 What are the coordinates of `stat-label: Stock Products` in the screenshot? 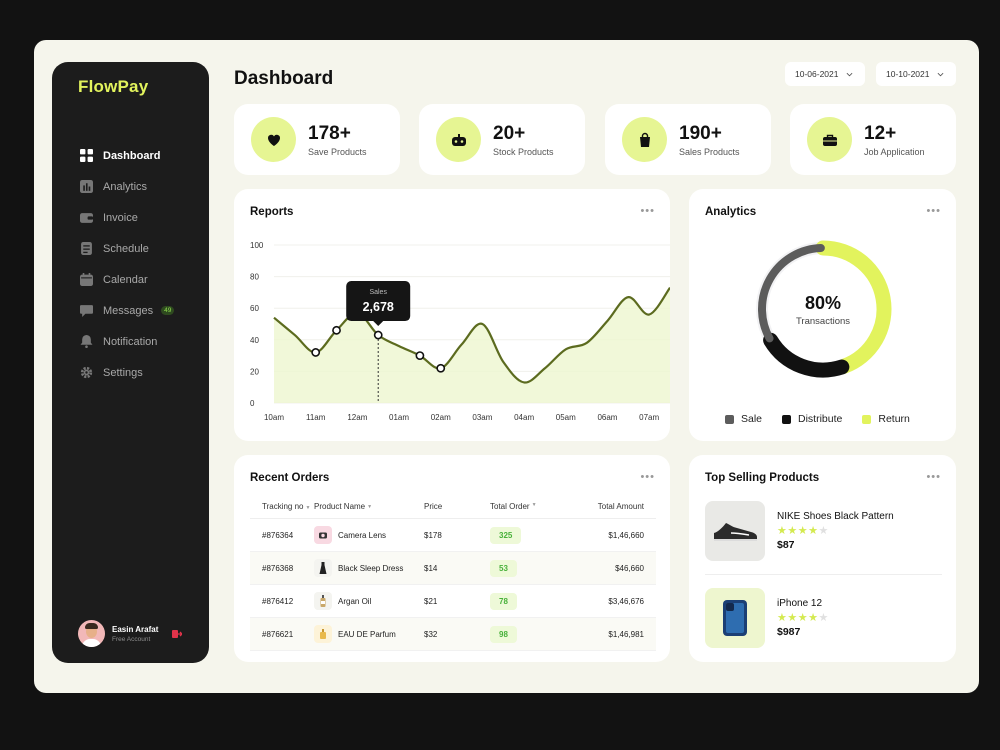 It's located at (523, 151).